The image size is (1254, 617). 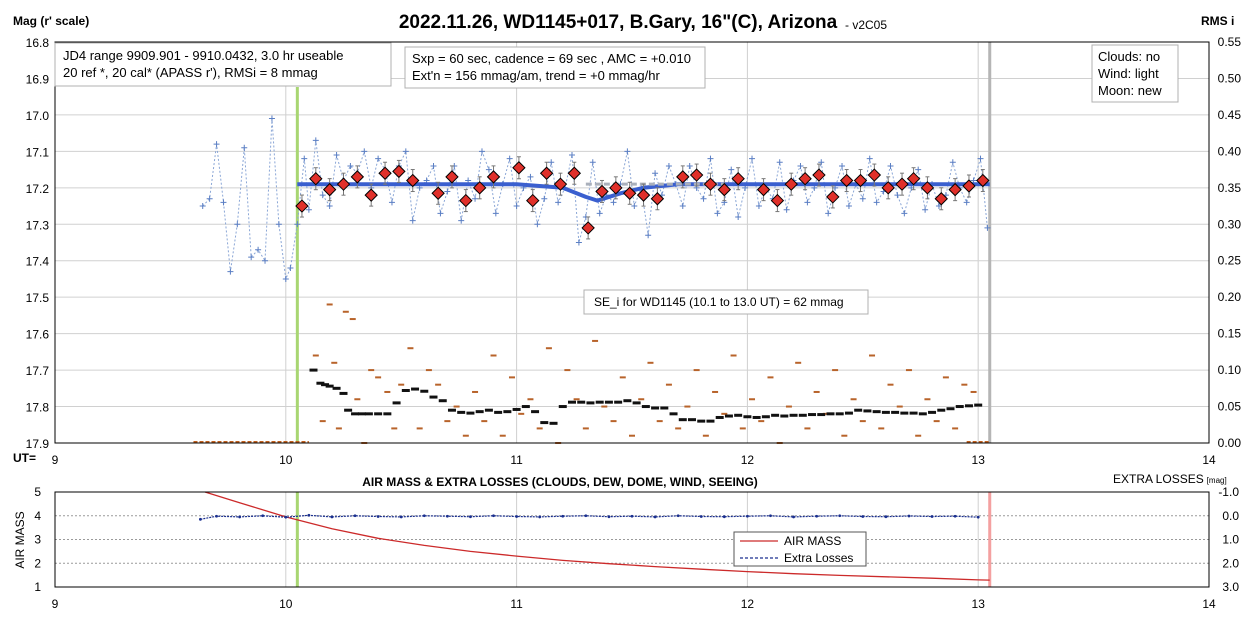 What do you see at coordinates (1130, 90) in the screenshot?
I see `info-box-3-line-3: Moon: new` at bounding box center [1130, 90].